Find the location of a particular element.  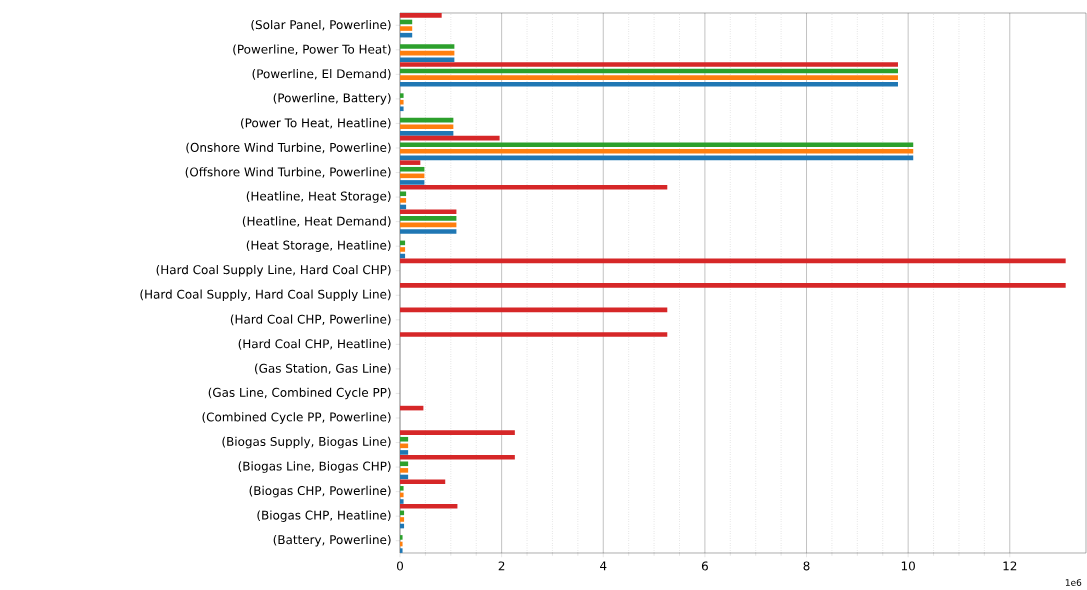

y-tick-label: (Hard Coal CHP, Heatline) is located at coordinates (314, 344).